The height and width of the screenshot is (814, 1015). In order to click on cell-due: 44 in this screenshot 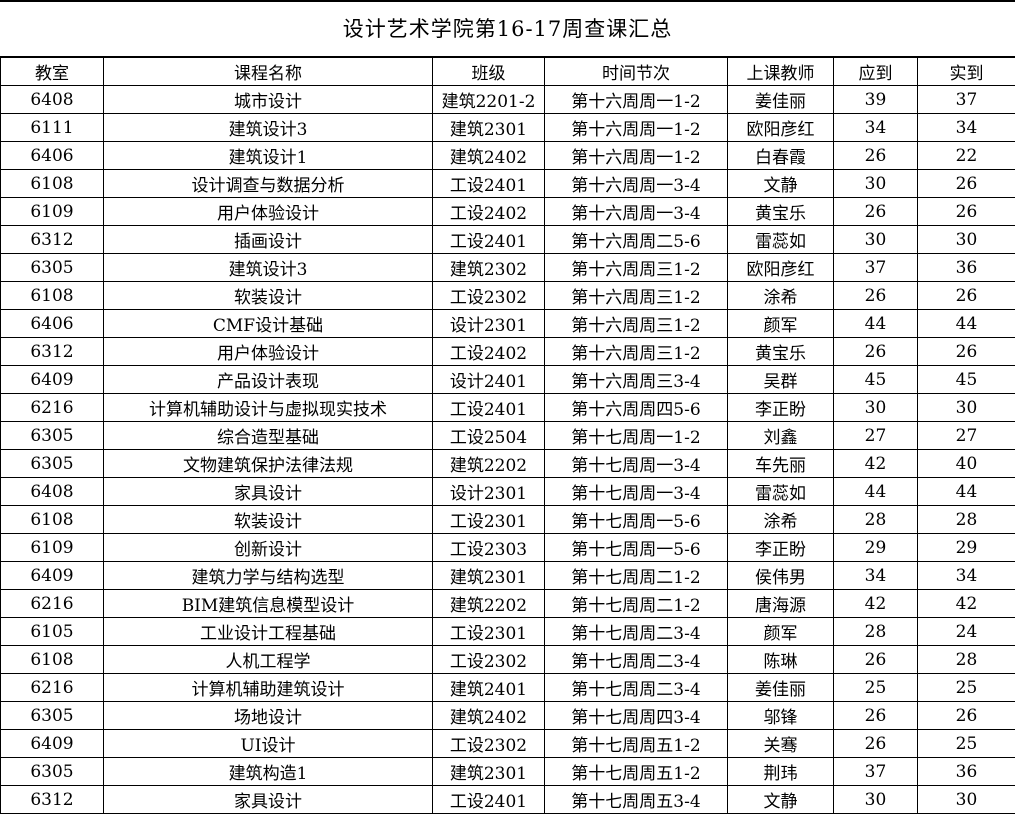, I will do `click(875, 323)`.